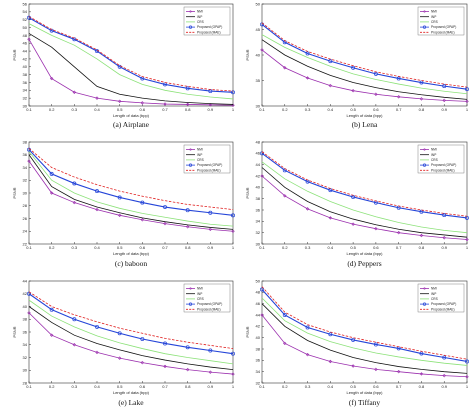  Describe the element at coordinates (364, 263) in the screenshot. I see `chart-caption: (d) Peppers` at that location.